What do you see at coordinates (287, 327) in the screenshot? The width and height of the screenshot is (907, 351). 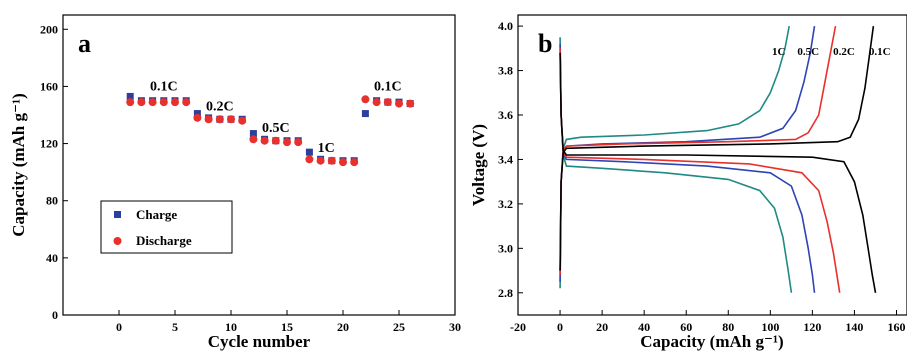 I see `x-tick-label: 15` at bounding box center [287, 327].